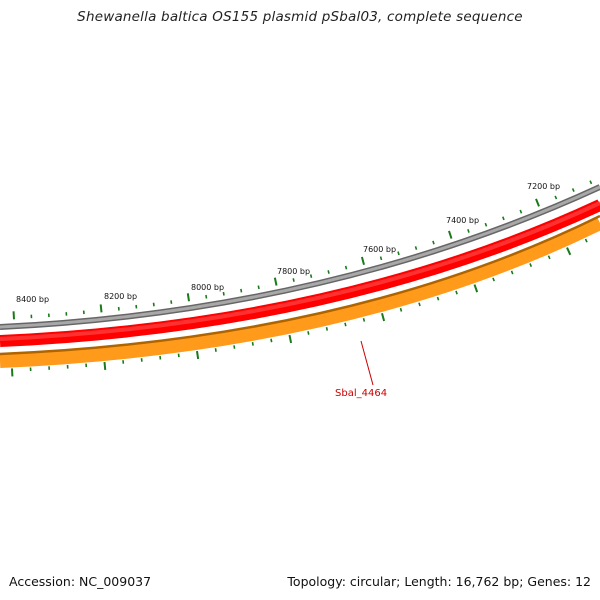  Describe the element at coordinates (543, 186) in the screenshot. I see `ruler-label: 7200 bp` at that location.